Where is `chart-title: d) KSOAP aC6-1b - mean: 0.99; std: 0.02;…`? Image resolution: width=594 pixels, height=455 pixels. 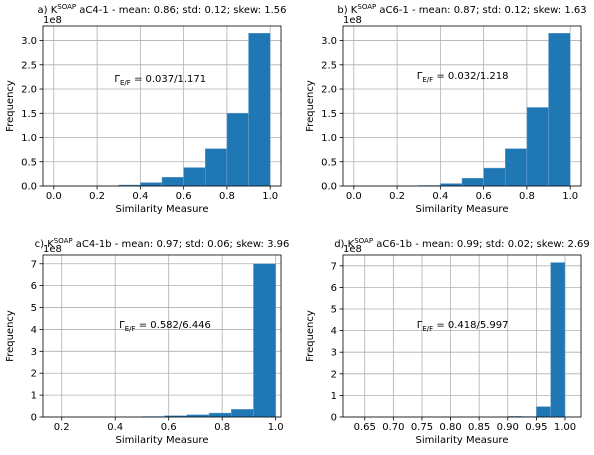
chart-title: d) KSOAP aC6-1b - mean: 0.99; std: 0.02;… is located at coordinates (462, 243).